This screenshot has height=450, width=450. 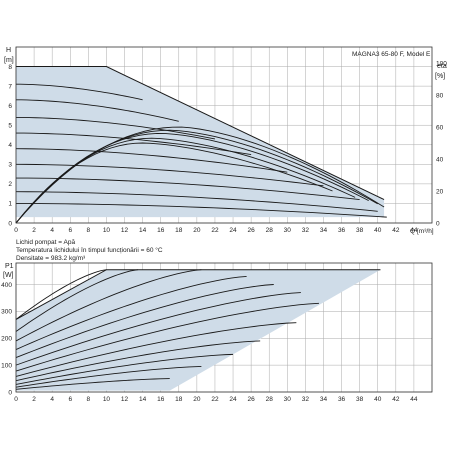 I want to click on power-y-tick-label: 200, so click(x=6, y=339).